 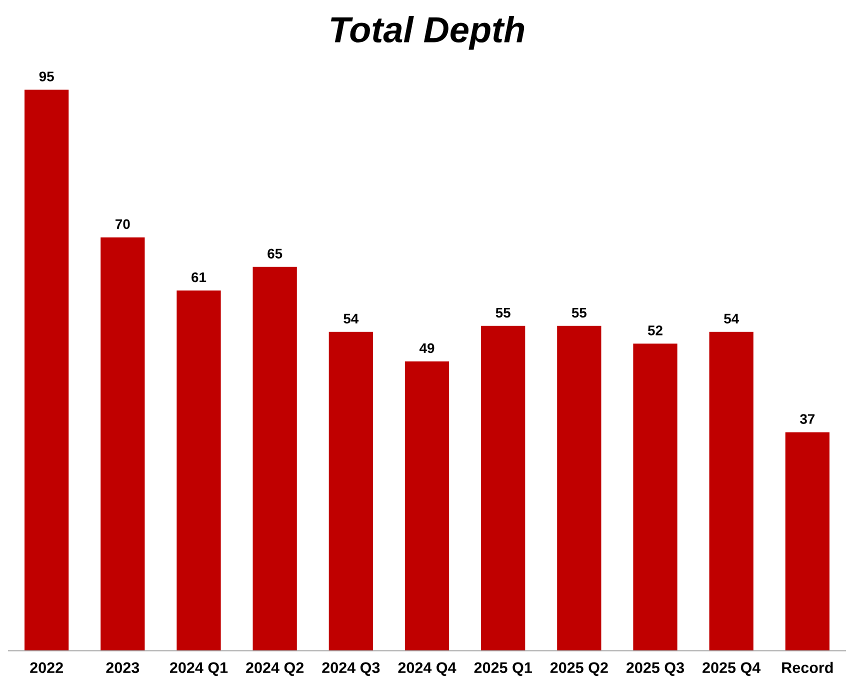 What do you see at coordinates (199, 669) in the screenshot?
I see `x-tick-label: 2024 Q1` at bounding box center [199, 669].